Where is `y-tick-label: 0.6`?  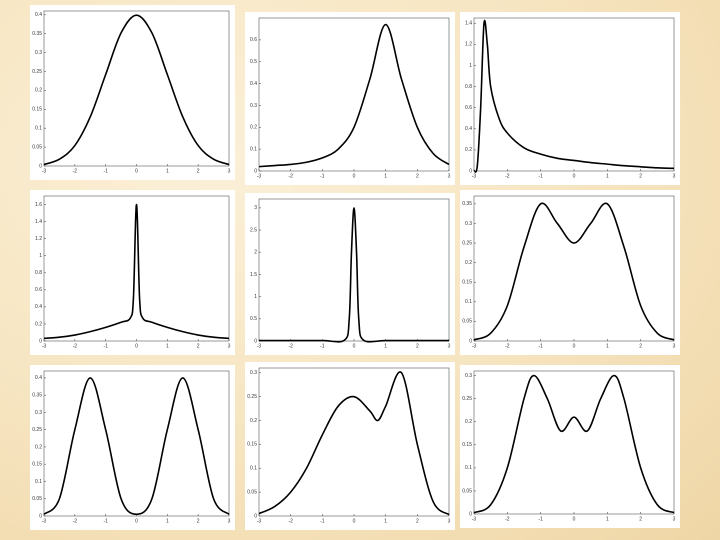 y-tick-label: 0.6 is located at coordinates (253, 40).